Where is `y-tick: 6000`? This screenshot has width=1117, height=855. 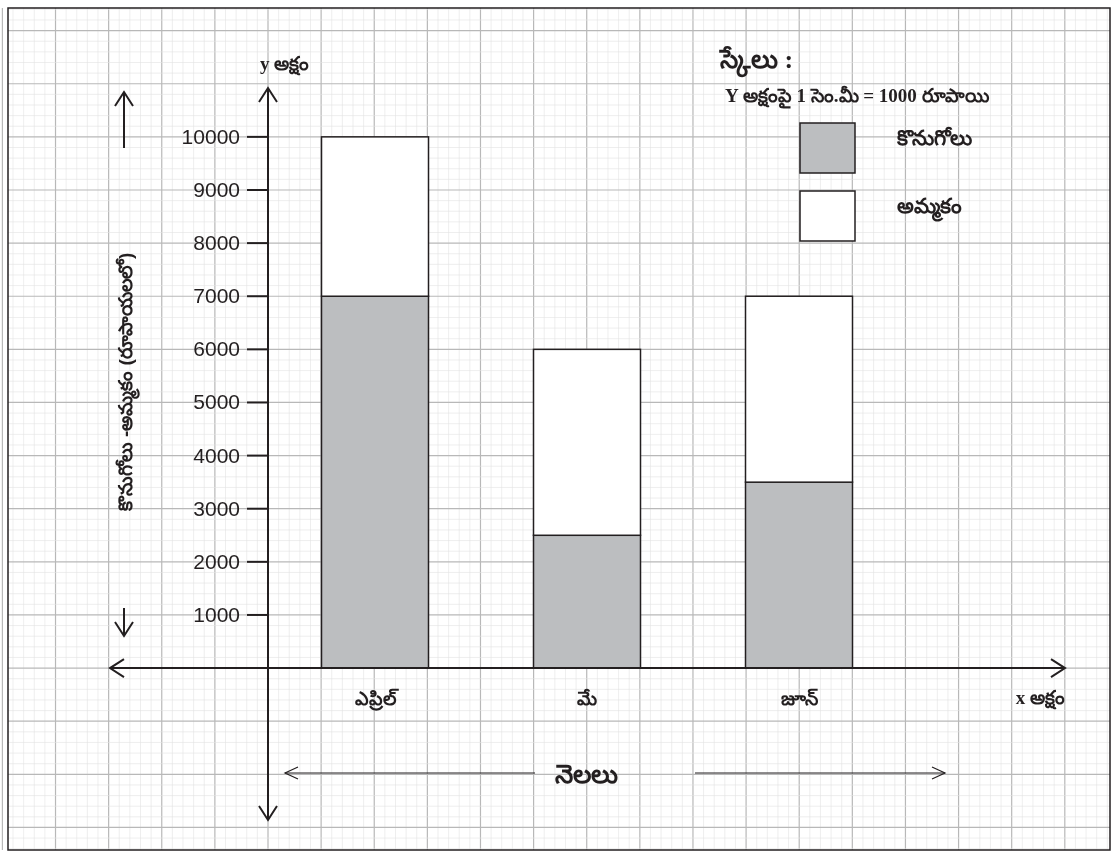 y-tick: 6000 is located at coordinates (231, 349).